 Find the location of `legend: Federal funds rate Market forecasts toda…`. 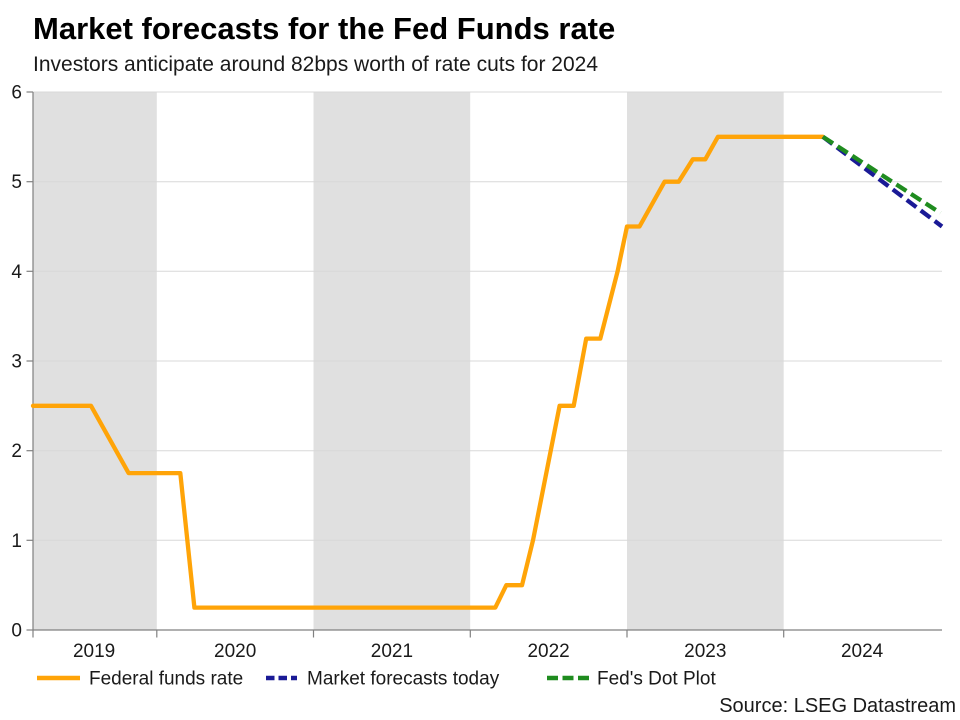

legend: Federal funds rate Market forecasts toda… is located at coordinates (376, 679).